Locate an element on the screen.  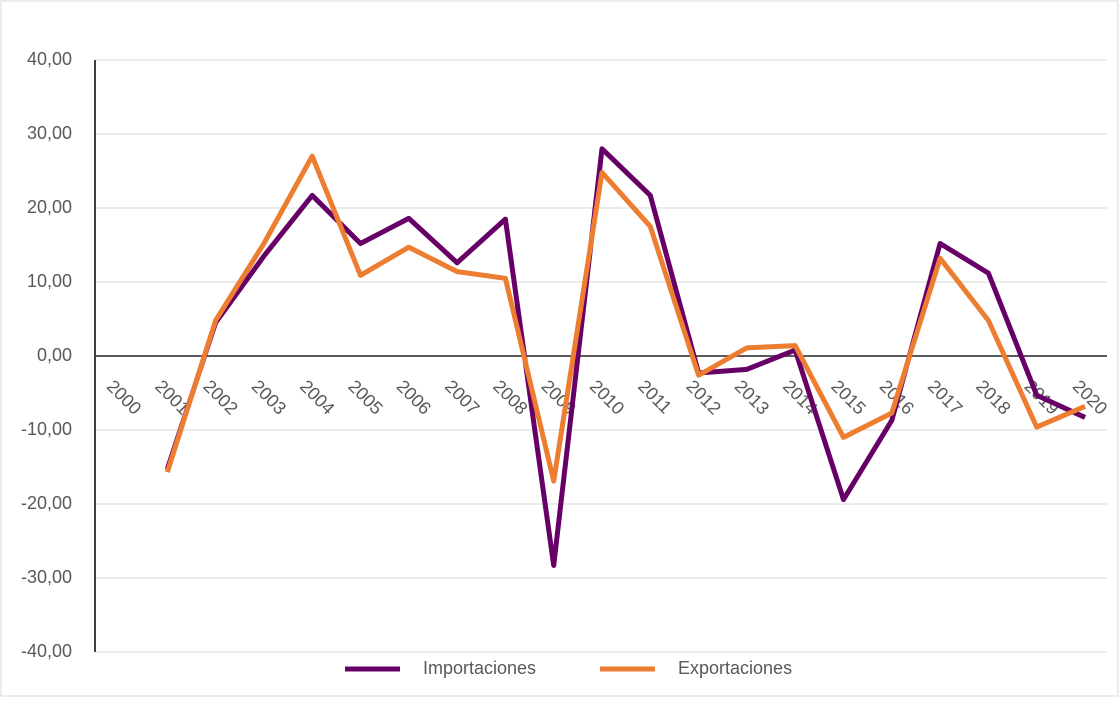
y-tick-label: -40,00 is located at coordinates (46, 651).